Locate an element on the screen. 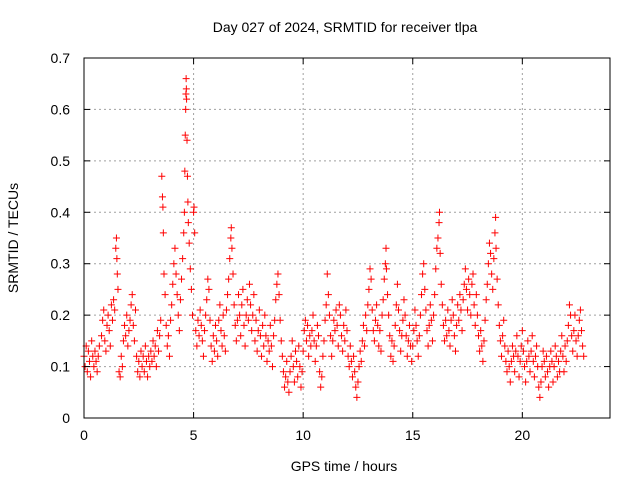  y-tick-label: 0.4 is located at coordinates (61, 212).